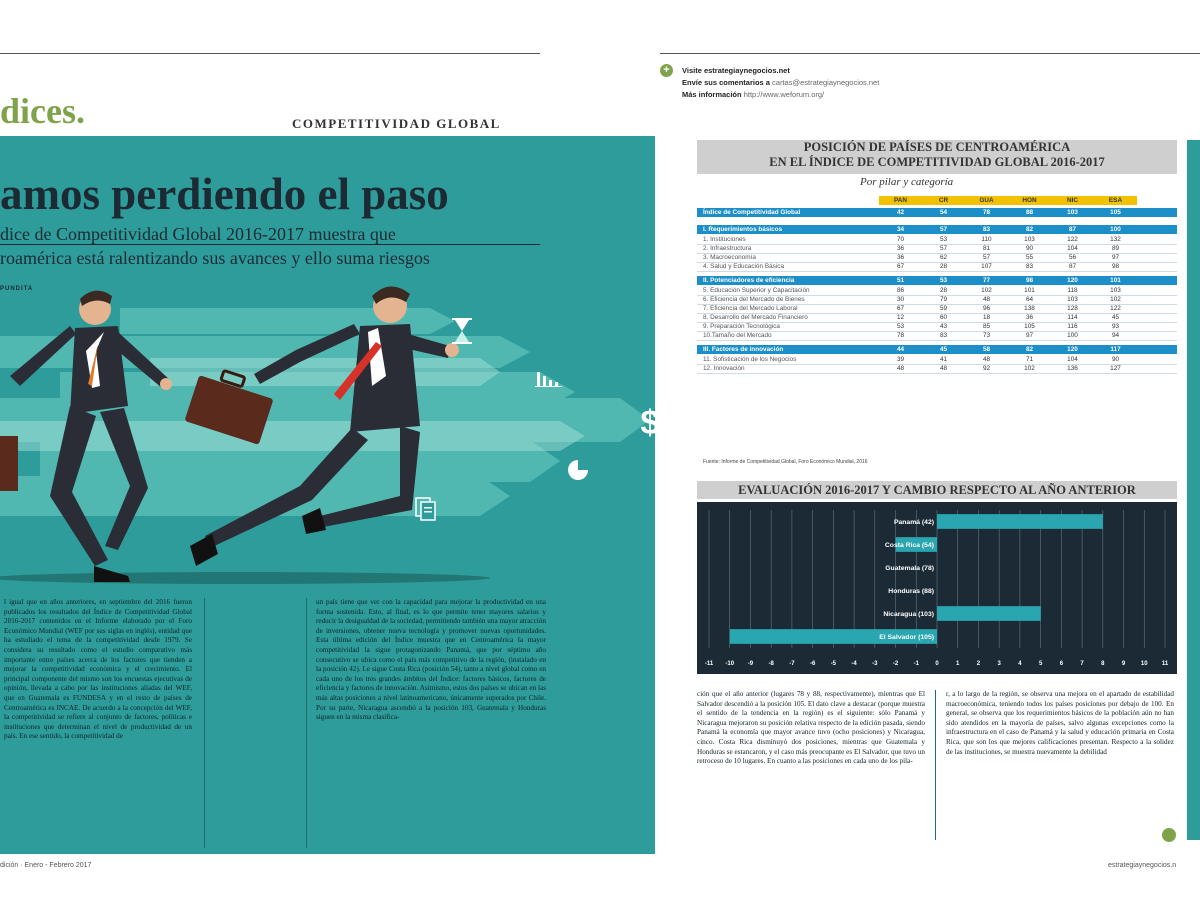  I want to click on x-tick-label: 2, so click(979, 664).